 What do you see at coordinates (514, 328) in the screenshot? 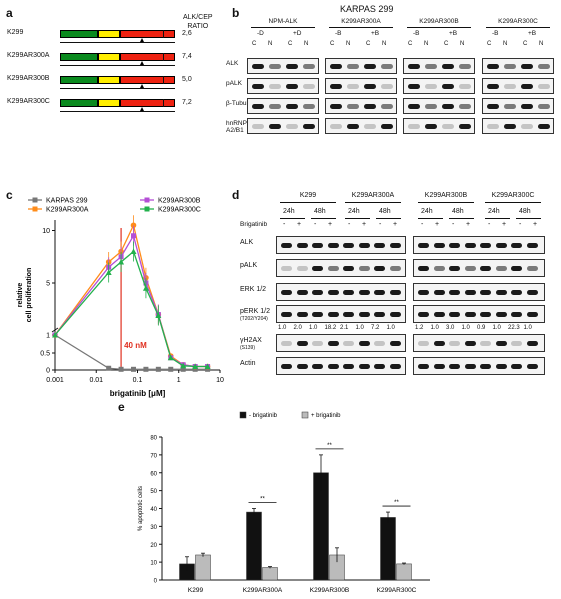
I see `quant-value: 22.3` at bounding box center [514, 328].